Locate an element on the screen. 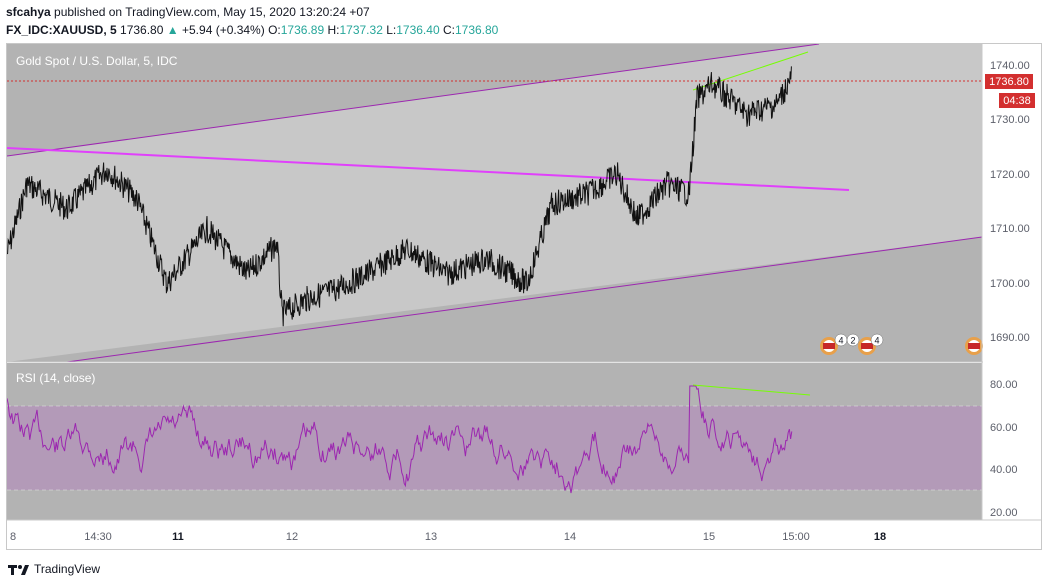 The height and width of the screenshot is (587, 1048). rsi-tick-label: 80.00 is located at coordinates (1004, 385).